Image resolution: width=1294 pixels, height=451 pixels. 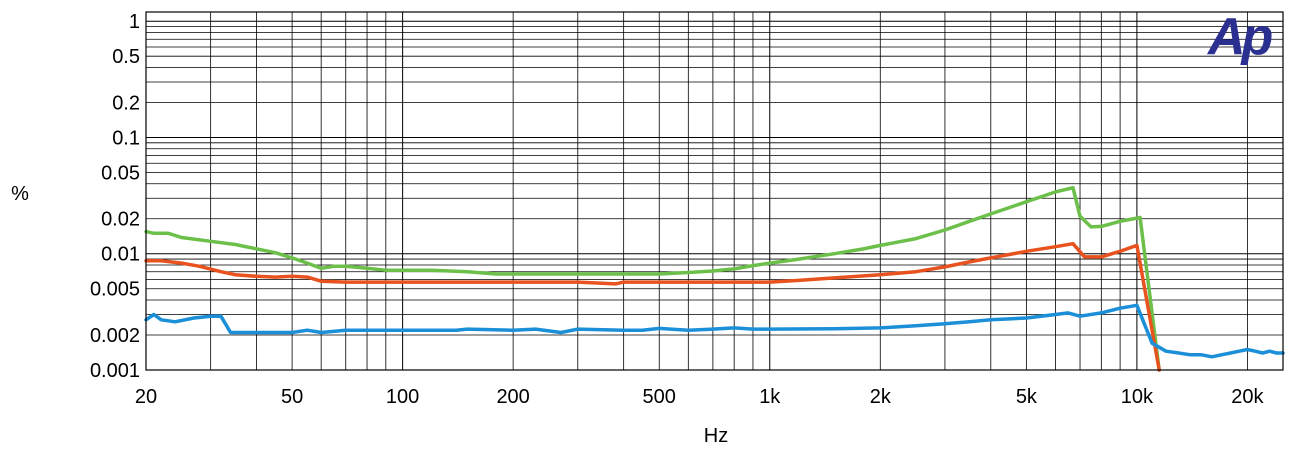 What do you see at coordinates (115, 371) in the screenshot?
I see `y-tick-label: 0.001` at bounding box center [115, 371].